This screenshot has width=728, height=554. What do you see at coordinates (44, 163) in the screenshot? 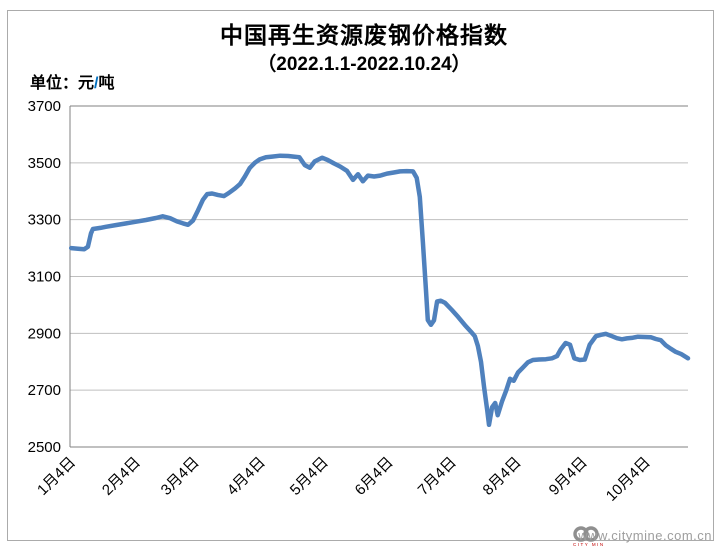
I see `y-tick-label: 3500` at bounding box center [44, 163].